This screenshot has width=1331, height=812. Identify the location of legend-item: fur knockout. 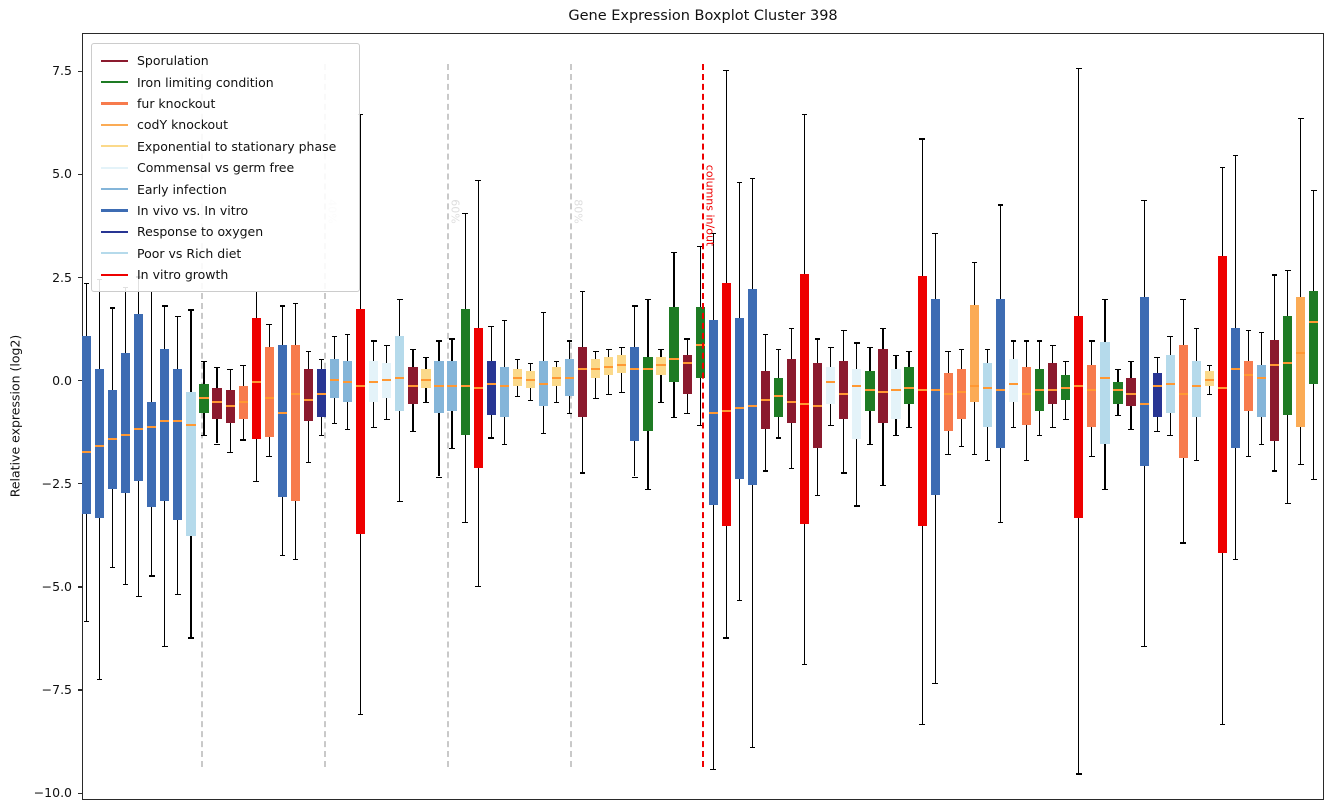
(225, 103).